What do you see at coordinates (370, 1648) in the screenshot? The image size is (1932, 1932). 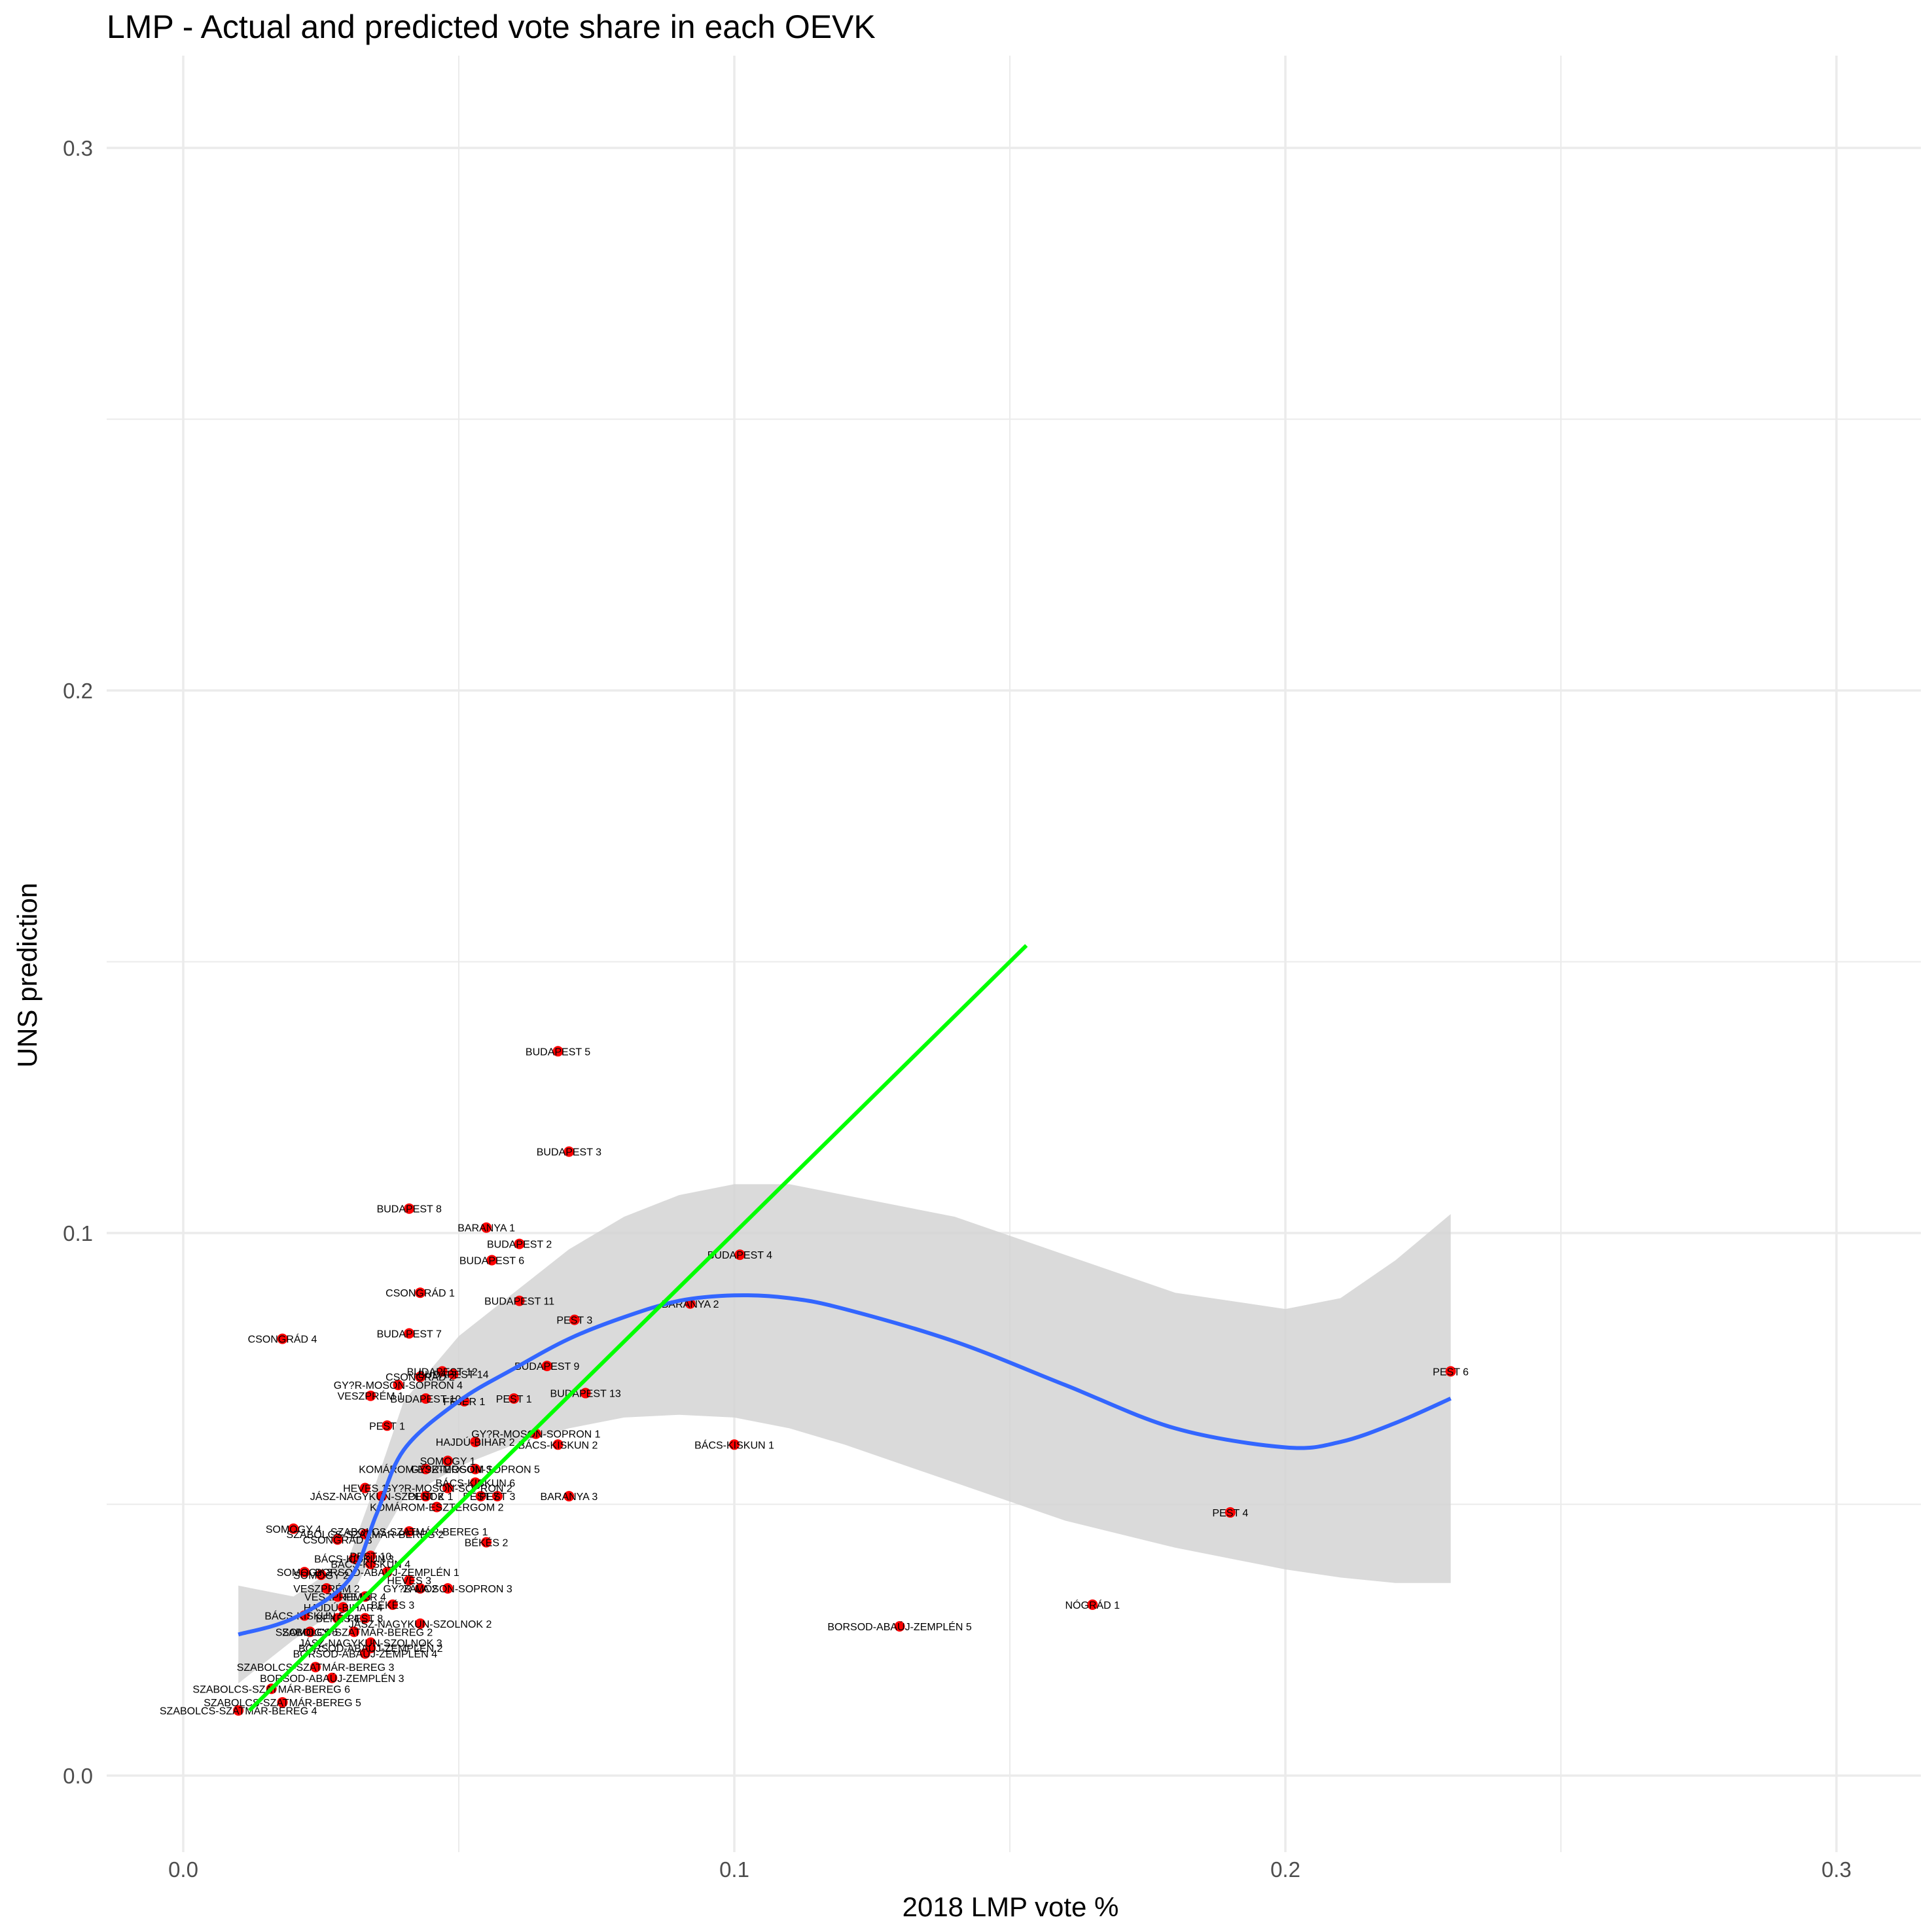 I see `point-label: BORSOD-ABAÚJ-ZEMPLÉN 2` at bounding box center [370, 1648].